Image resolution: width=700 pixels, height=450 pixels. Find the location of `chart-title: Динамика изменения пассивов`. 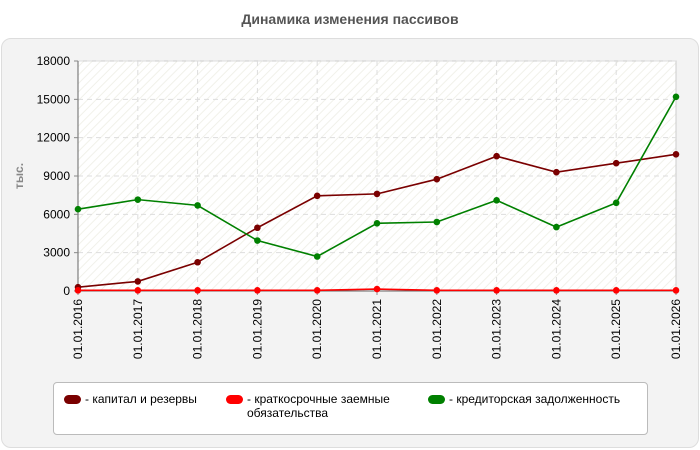

chart-title: Динамика изменения пассивов is located at coordinates (350, 19).